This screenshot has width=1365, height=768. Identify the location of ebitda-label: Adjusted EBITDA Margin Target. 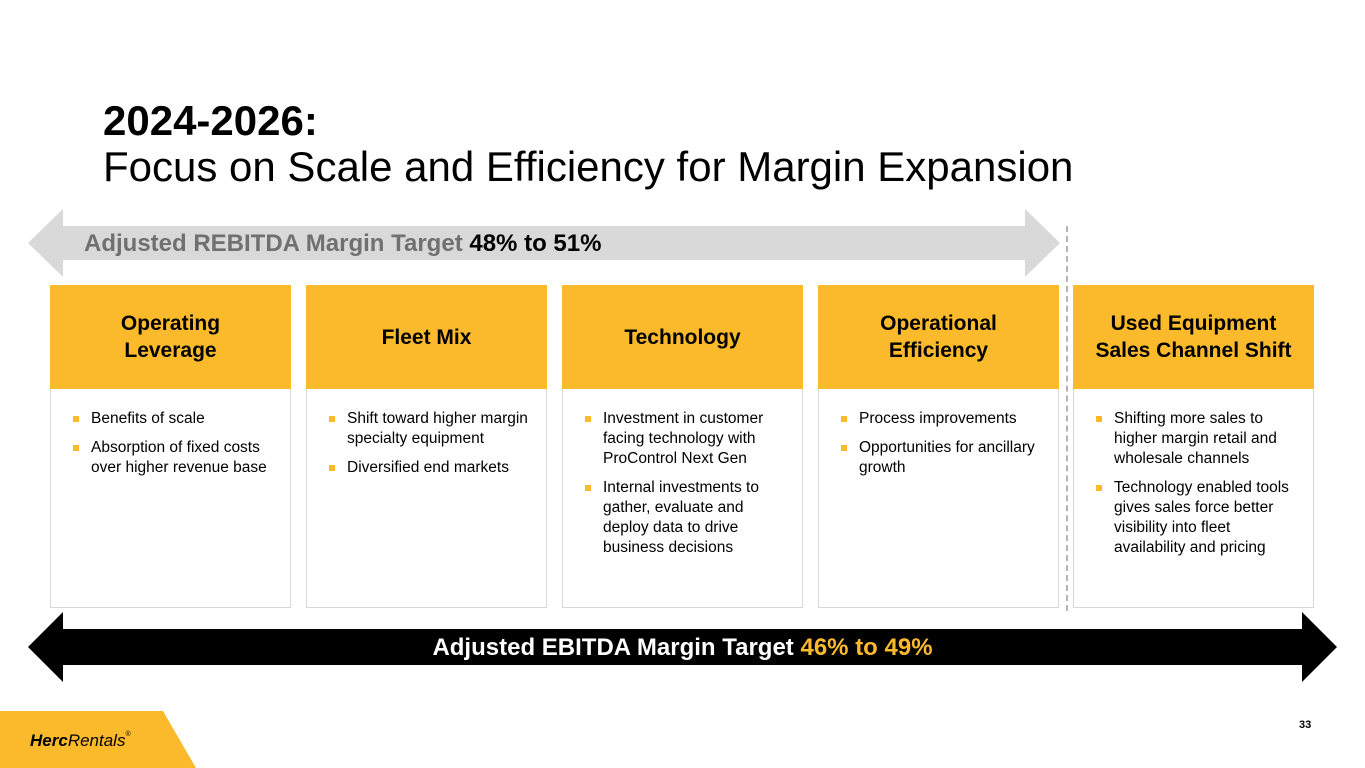
(613, 647).